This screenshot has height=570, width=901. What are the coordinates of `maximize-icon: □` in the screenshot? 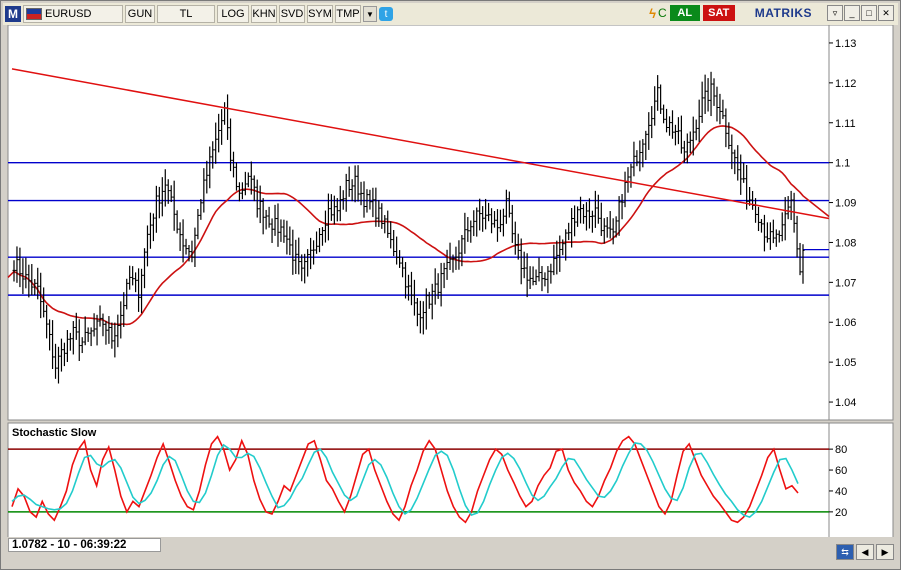 It's located at (869, 13).